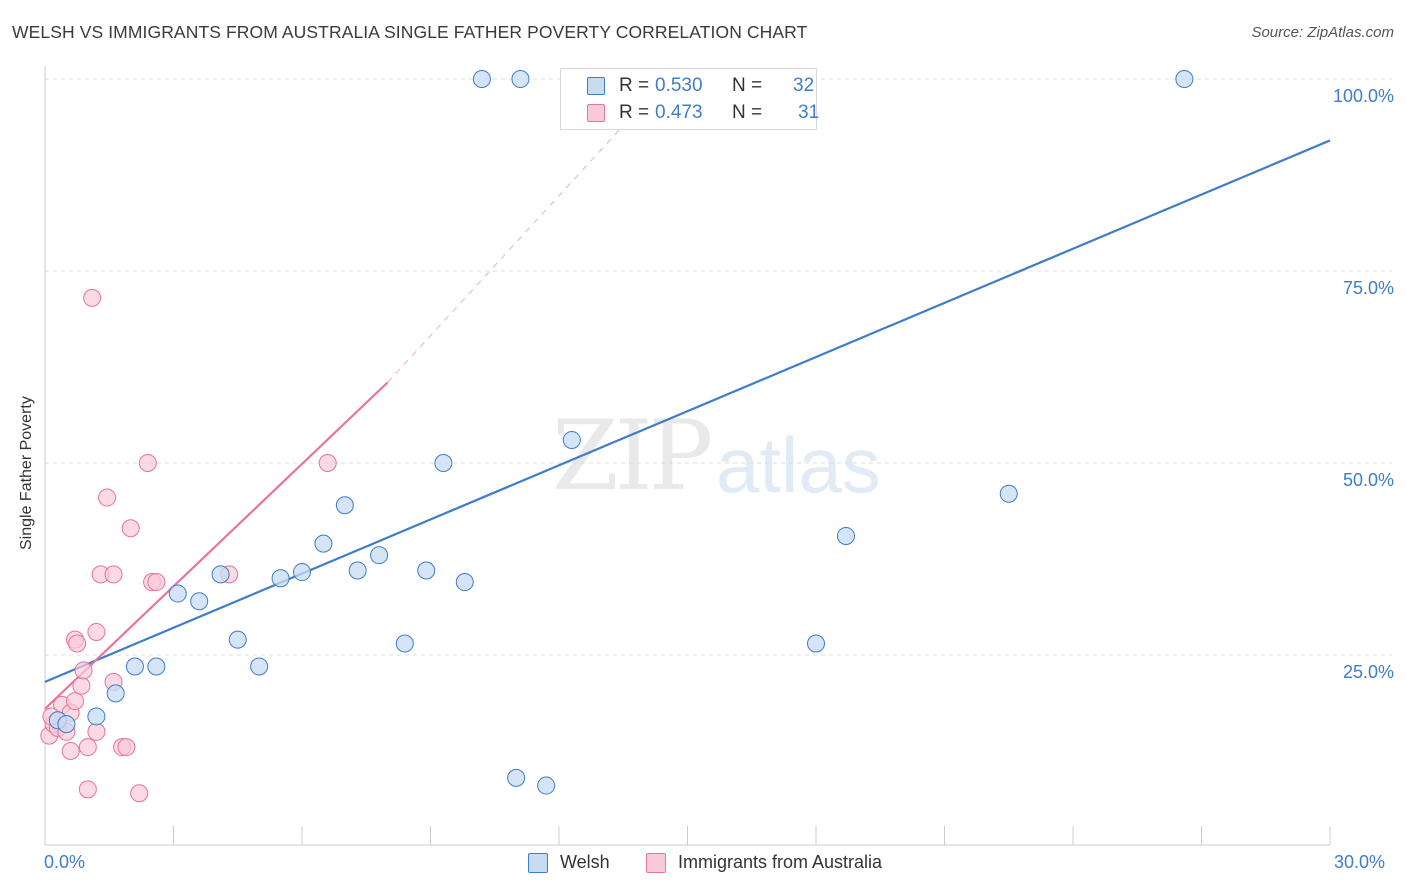  Describe the element at coordinates (1322, 32) in the screenshot. I see `source-label: Source: ZipAtlas.com` at that location.